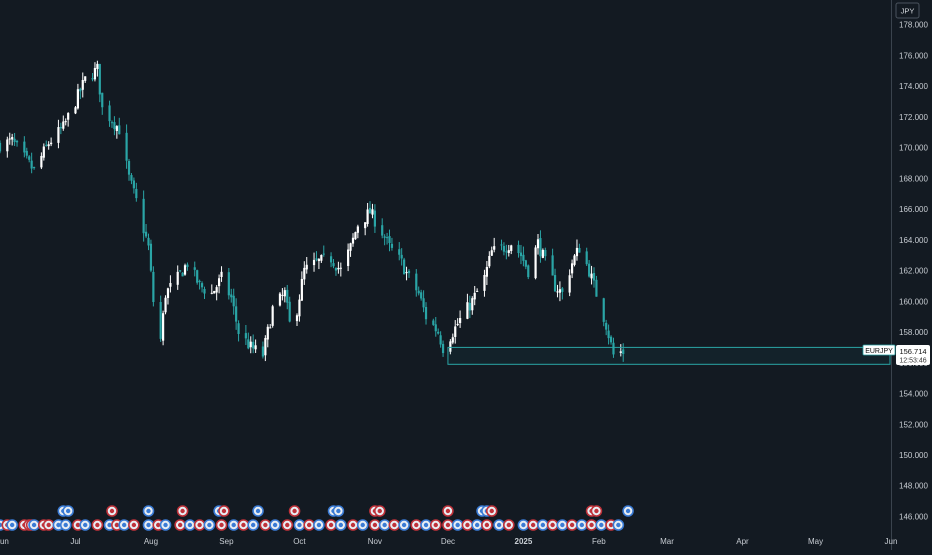 The image size is (932, 555). What do you see at coordinates (913, 394) in the screenshot?
I see `price-tick-label: 154.000` at bounding box center [913, 394].